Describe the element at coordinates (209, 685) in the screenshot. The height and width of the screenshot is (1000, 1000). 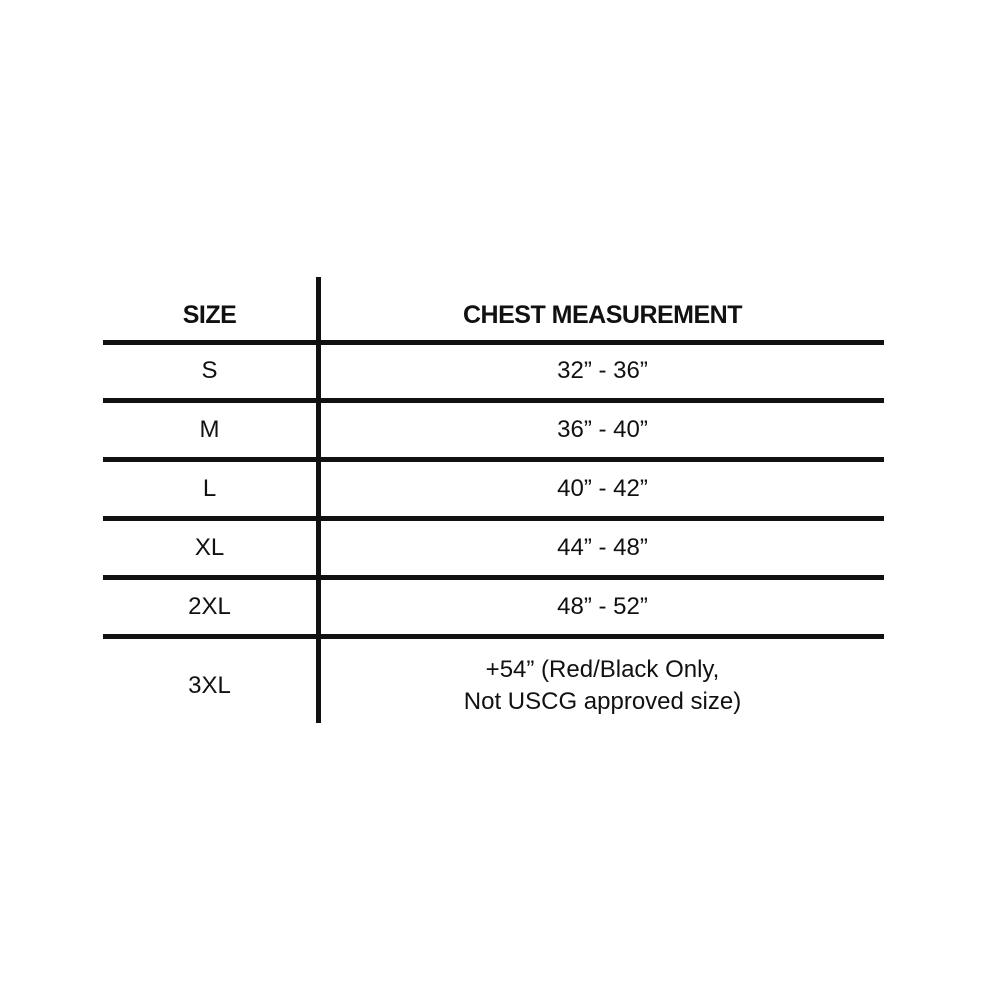
I see `size-cell: 3XL` at that location.